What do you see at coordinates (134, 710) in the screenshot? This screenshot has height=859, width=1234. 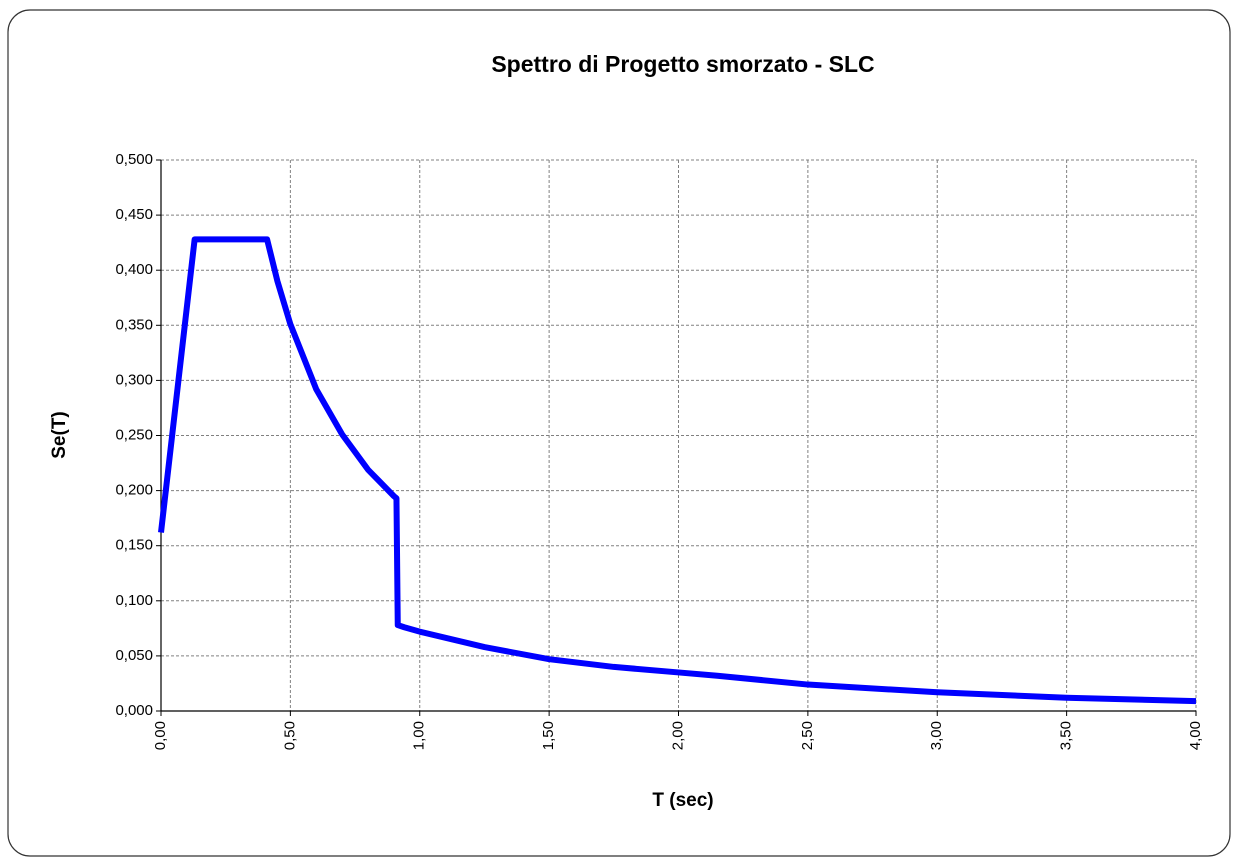 I see `y-tick-label: 0,000` at bounding box center [134, 710].